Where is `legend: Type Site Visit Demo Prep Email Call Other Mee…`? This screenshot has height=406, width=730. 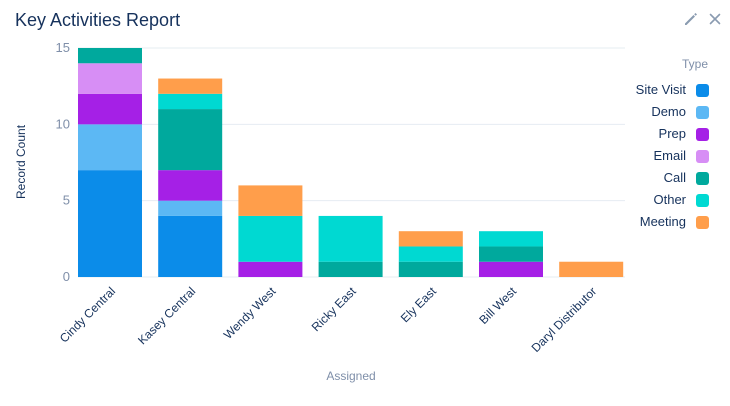 legend: Type Site Visit Demo Prep Email Call Other Mee… is located at coordinates (672, 143).